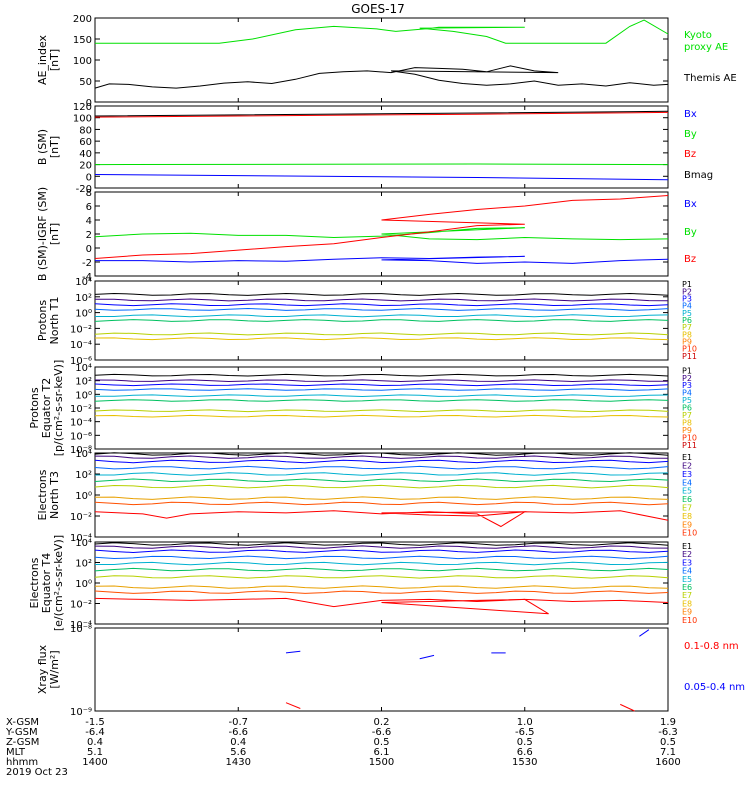 The width and height of the screenshot is (750, 800). Describe the element at coordinates (22, 722) in the screenshot. I see `ephemeris-label: X-GSM` at that location.